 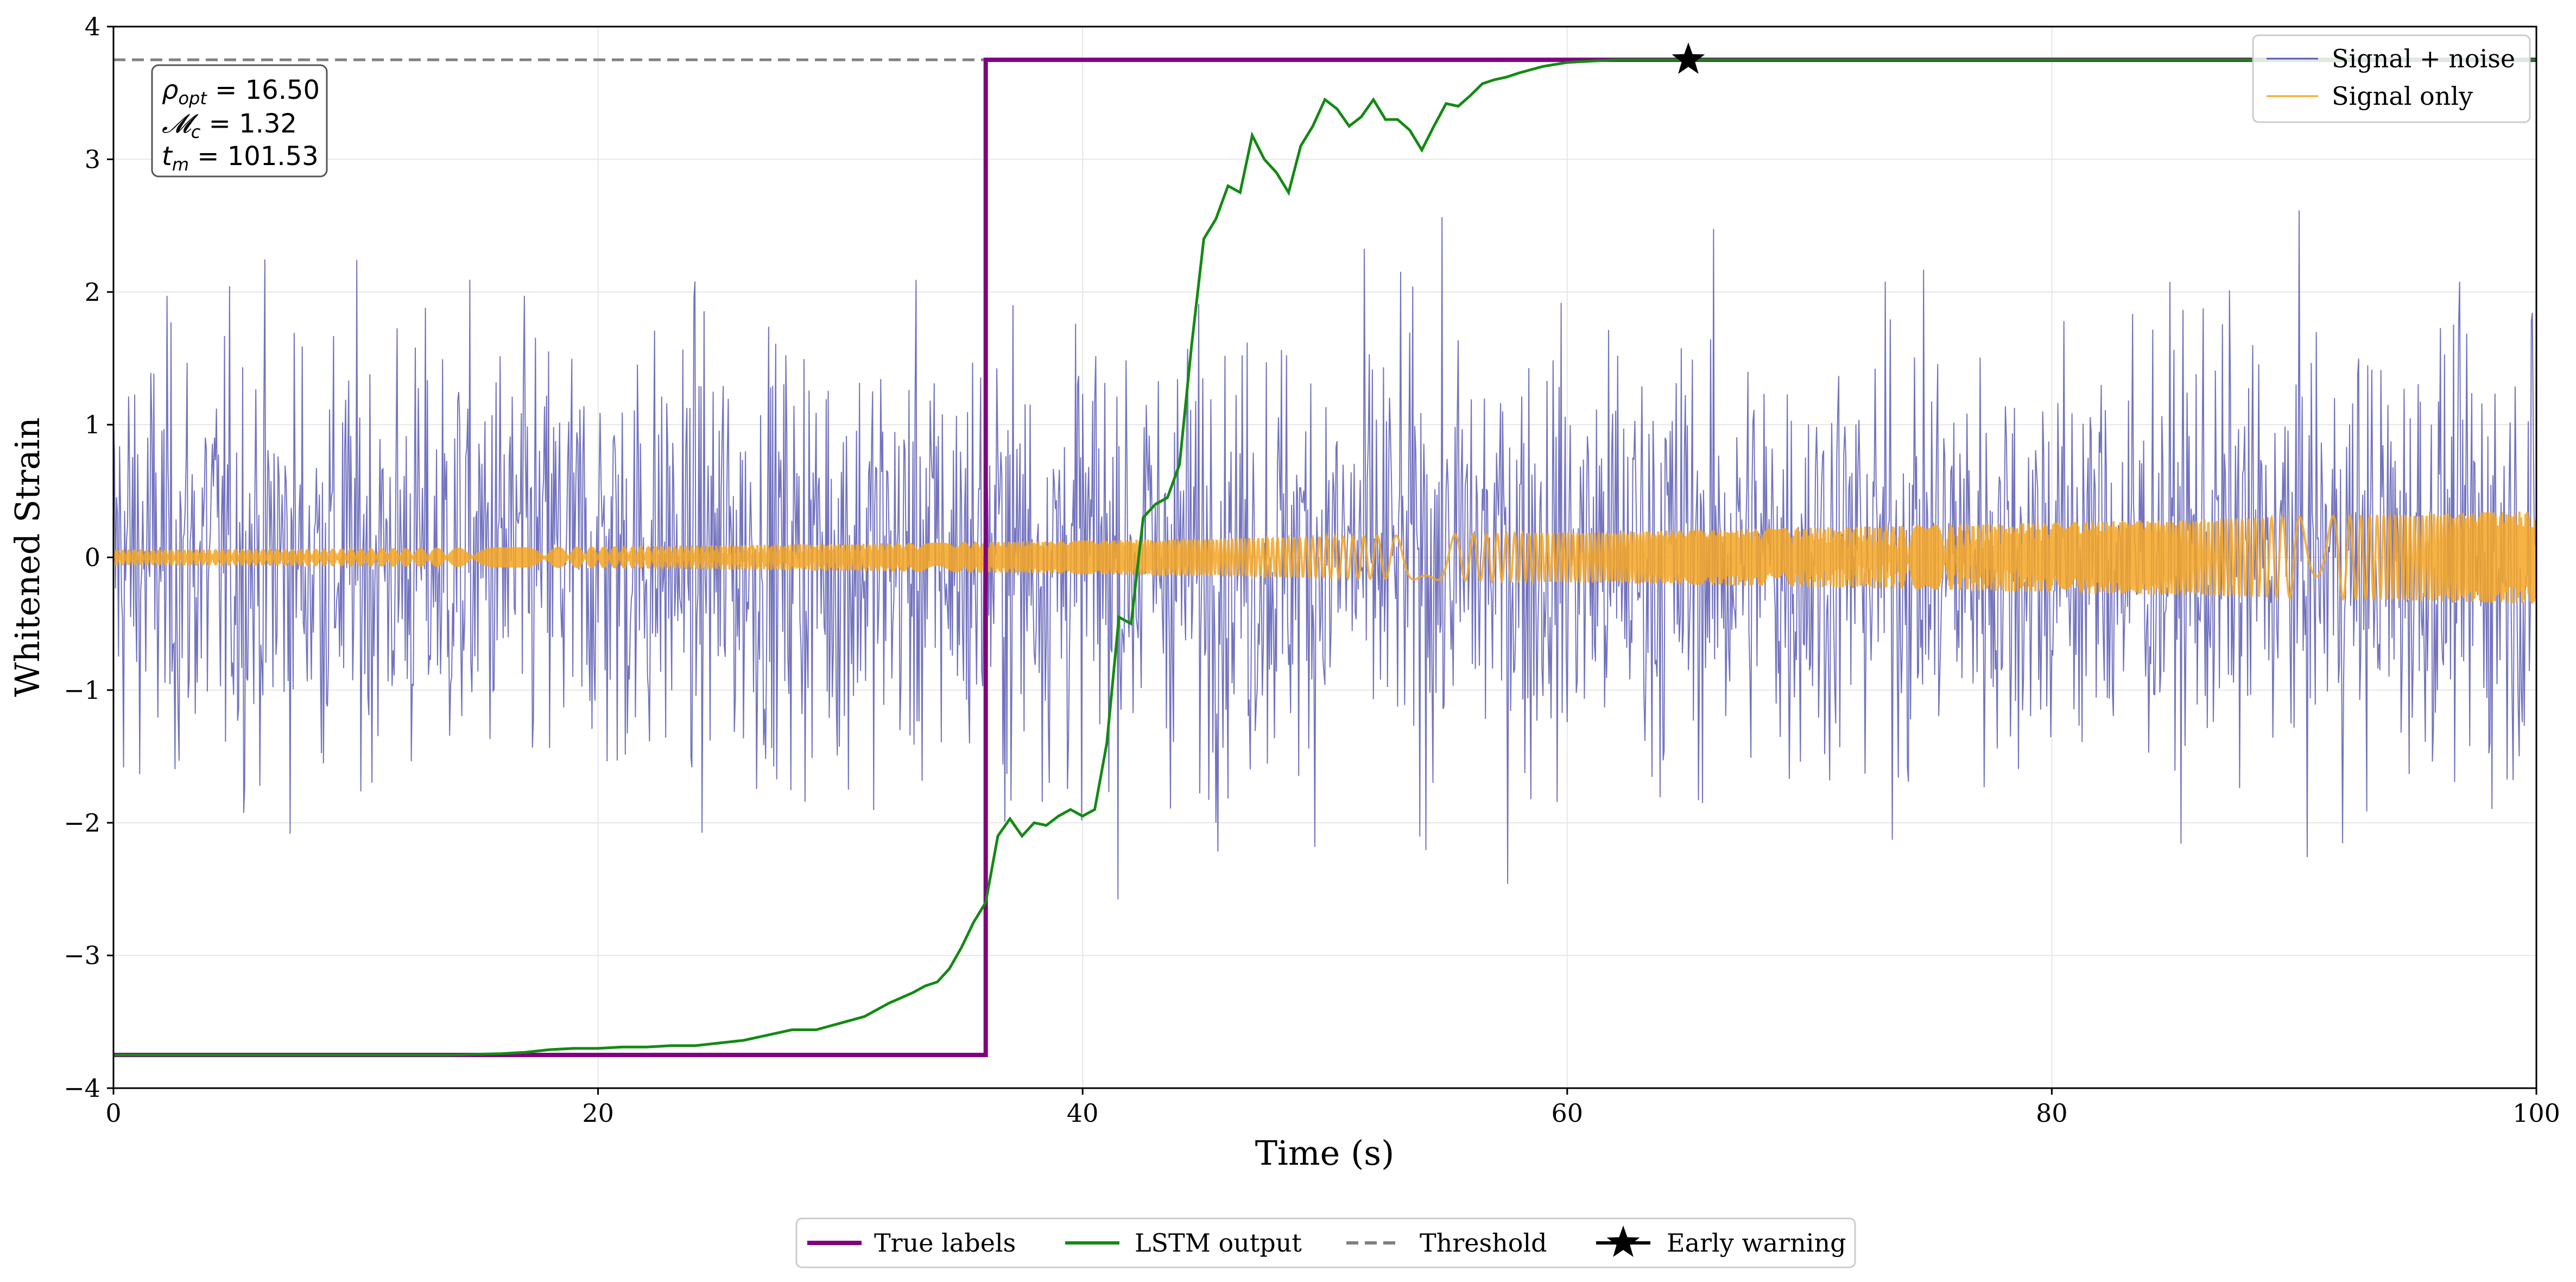 I want to click on series-signal-only, so click(x=1324, y=557).